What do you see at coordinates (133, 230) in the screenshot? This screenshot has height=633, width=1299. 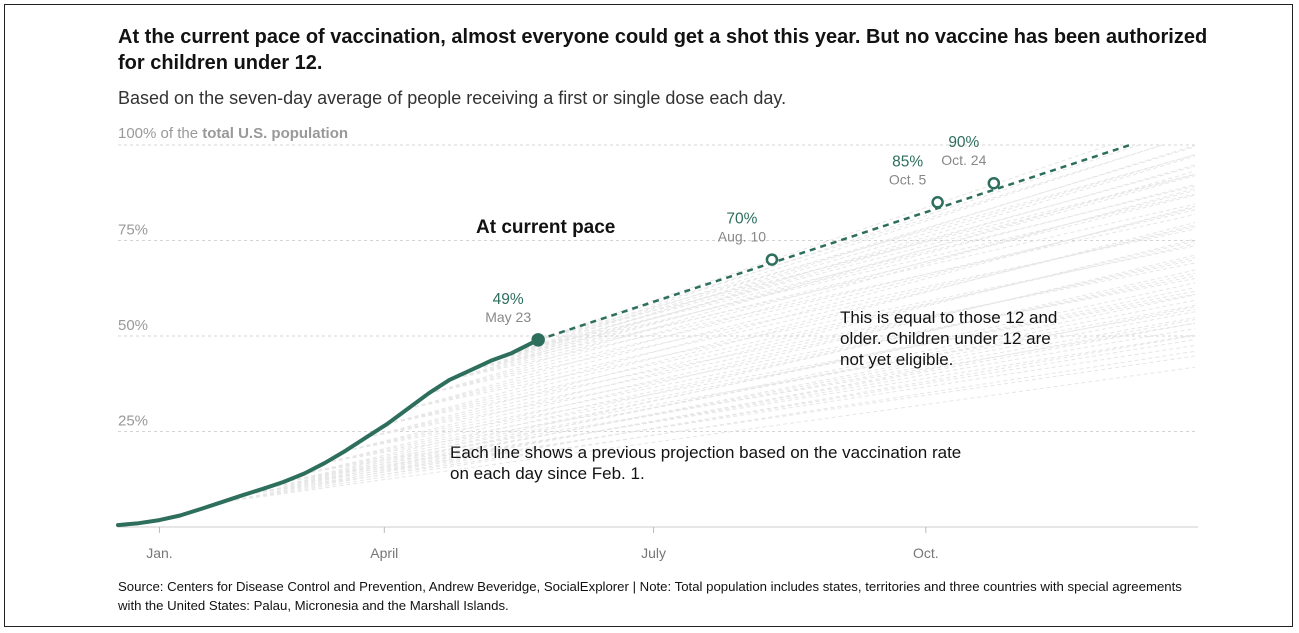 I see `y-tick-label: 75%` at bounding box center [133, 230].